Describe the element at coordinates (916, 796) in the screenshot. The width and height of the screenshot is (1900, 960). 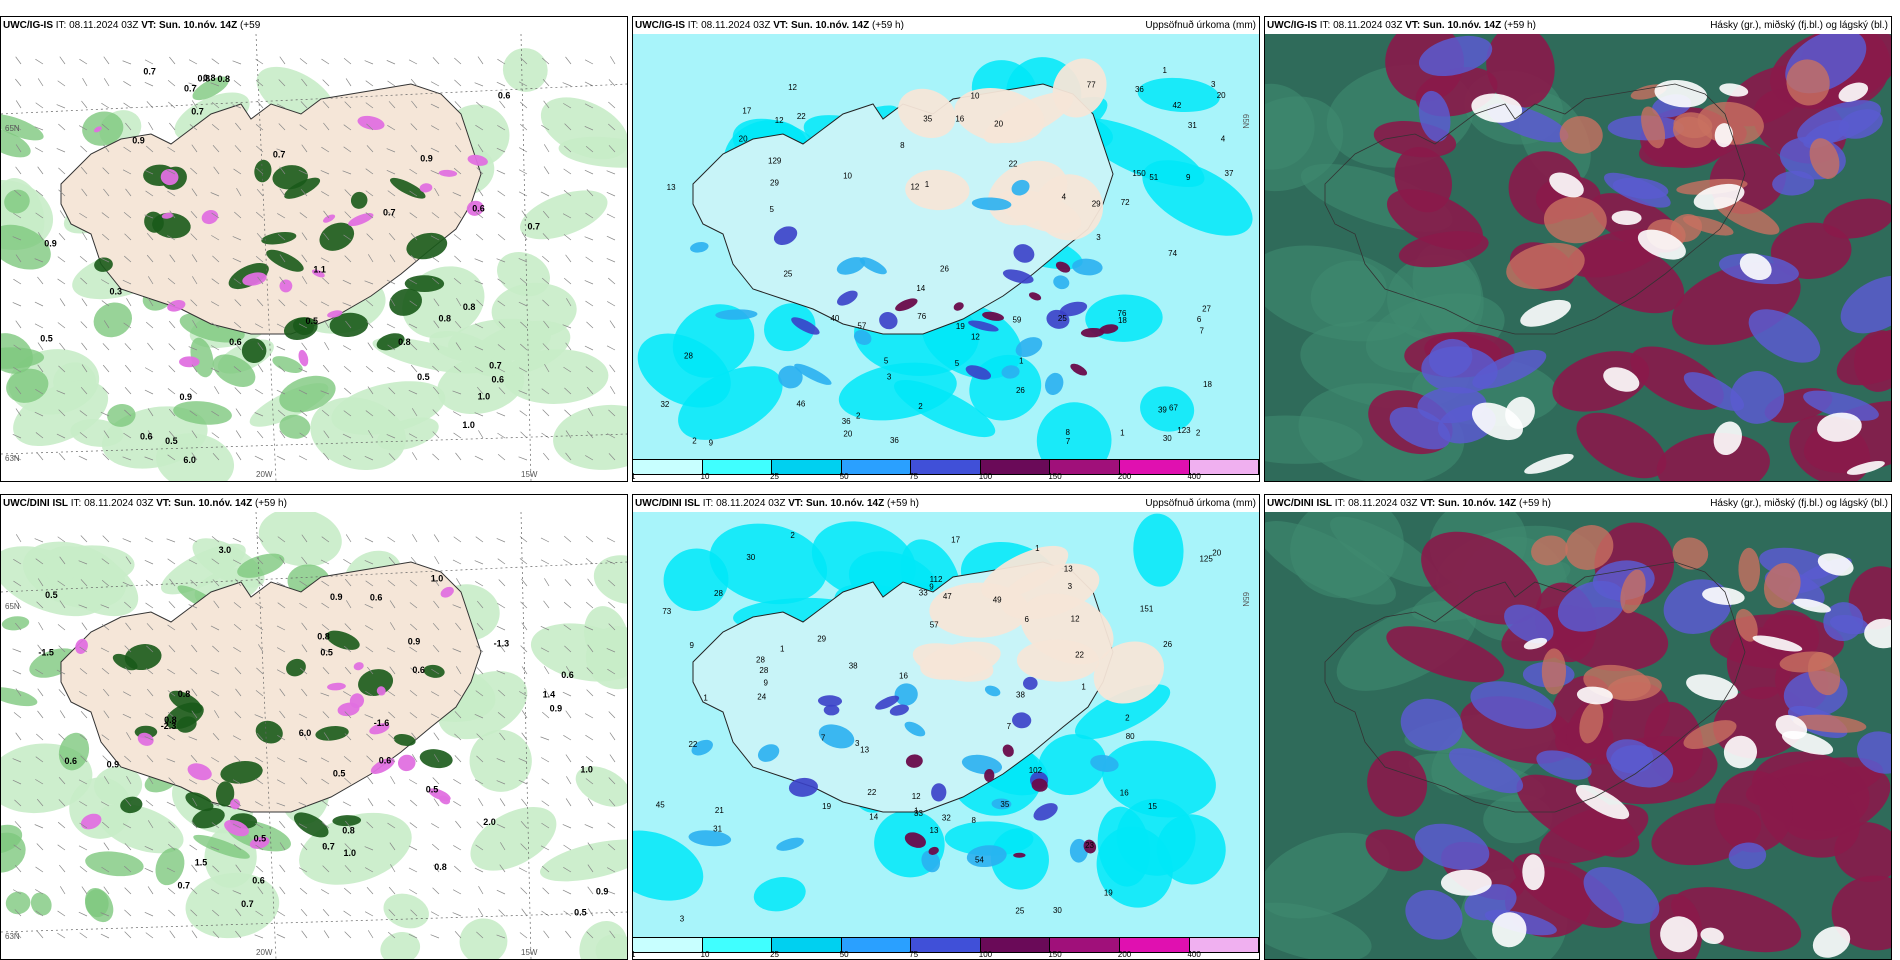
I see `value-label: 12` at that location.